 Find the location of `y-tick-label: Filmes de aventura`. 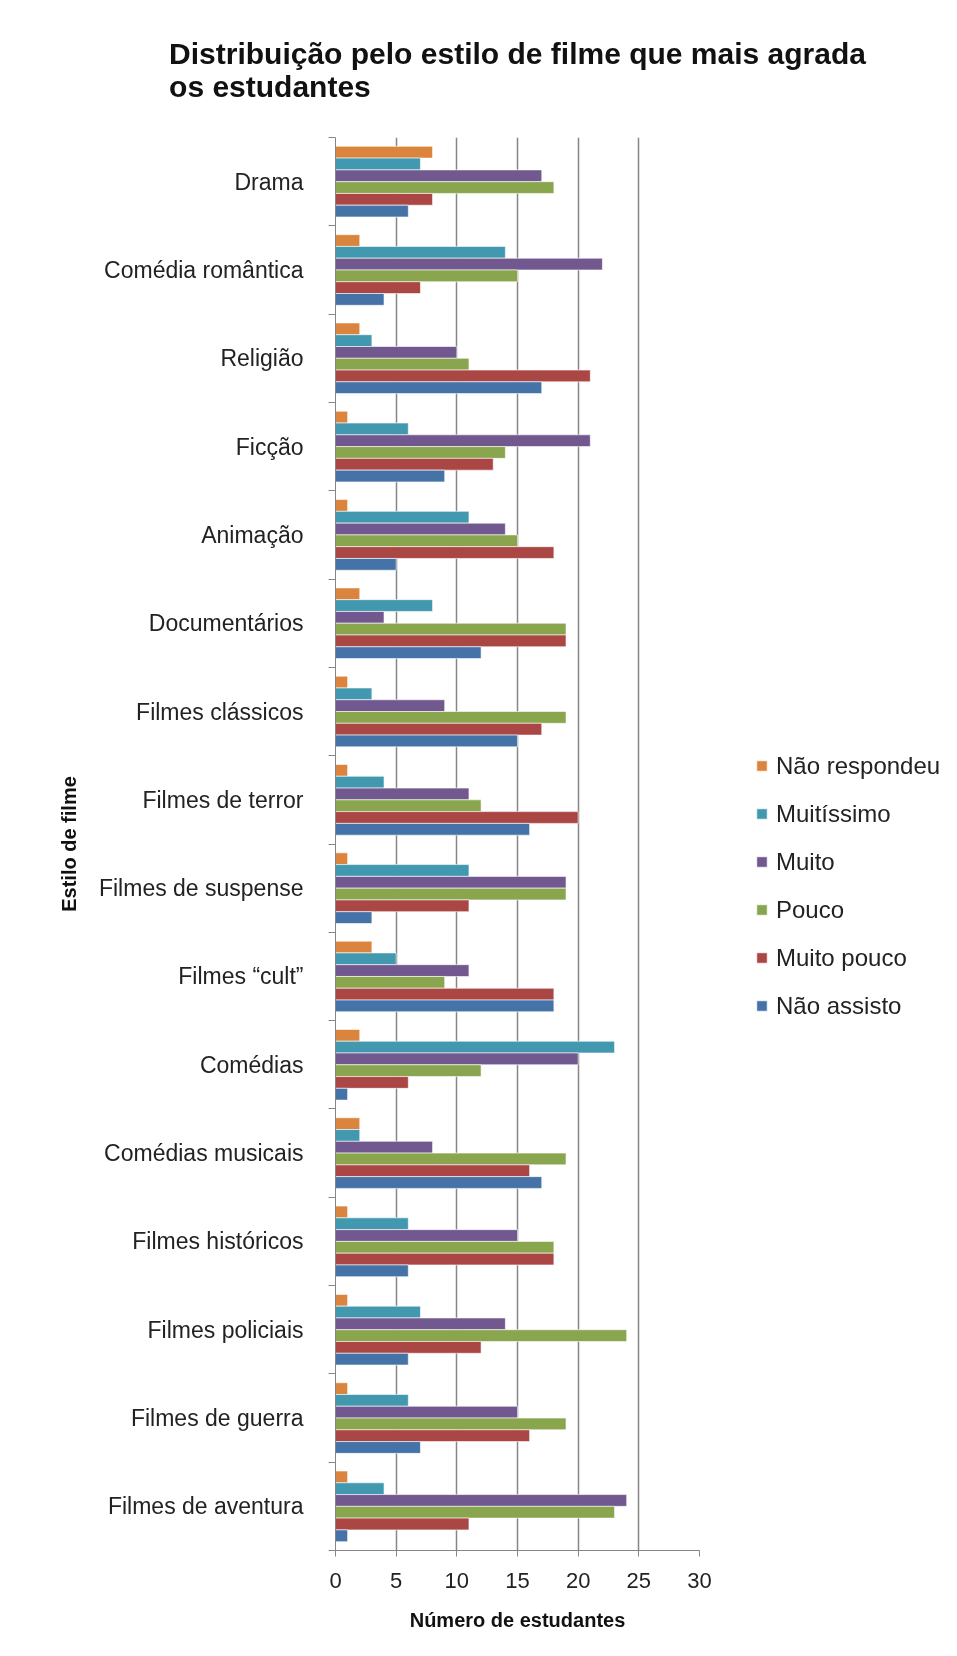

y-tick-label: Filmes de aventura is located at coordinates (205, 1506).